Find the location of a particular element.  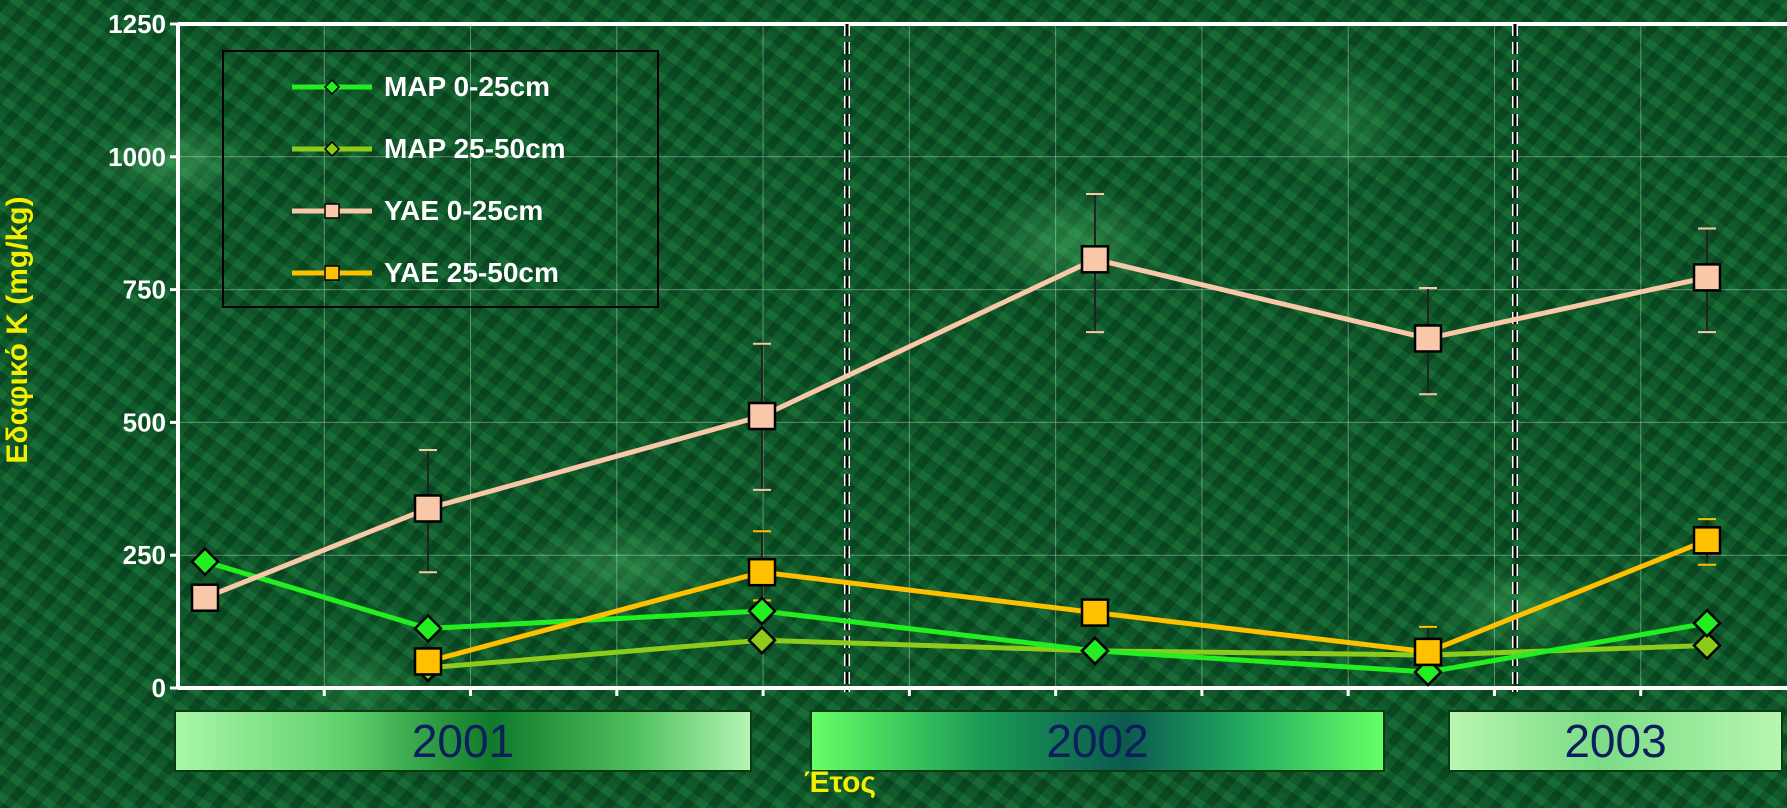

series-line is located at coordinates (956, 617).